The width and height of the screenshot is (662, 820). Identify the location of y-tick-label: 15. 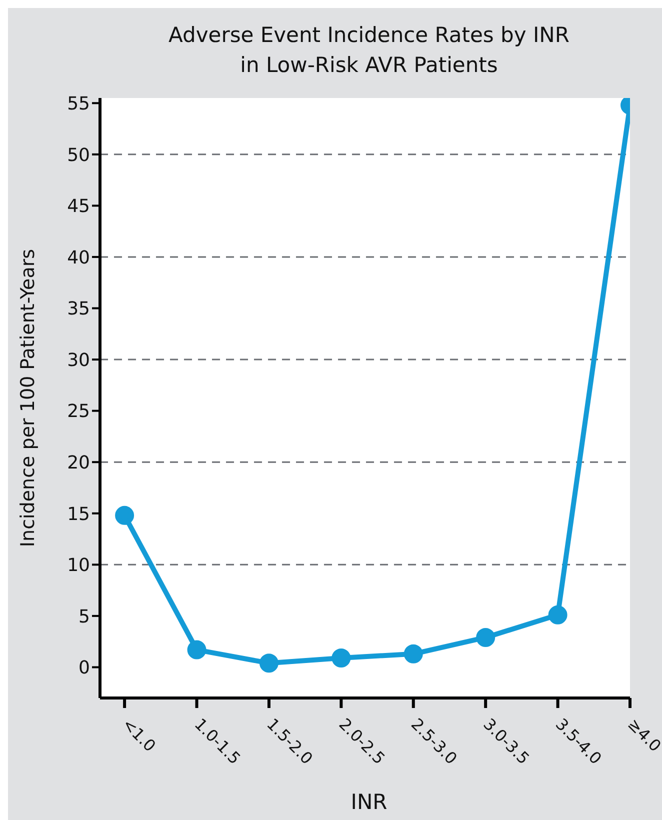
(78, 514).